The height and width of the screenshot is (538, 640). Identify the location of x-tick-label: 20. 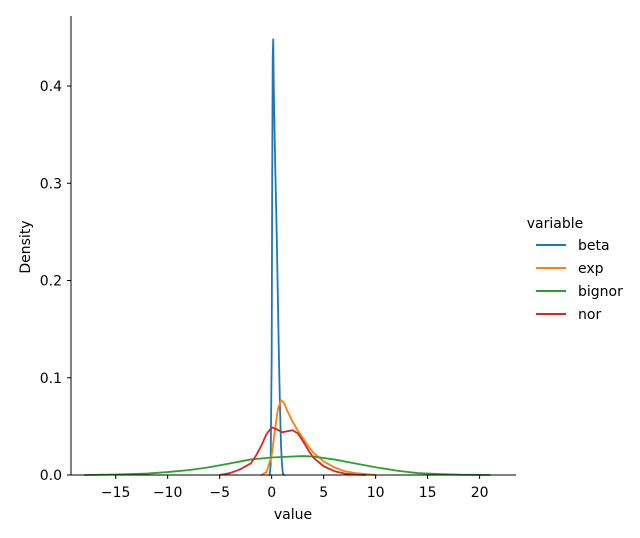
(480, 493).